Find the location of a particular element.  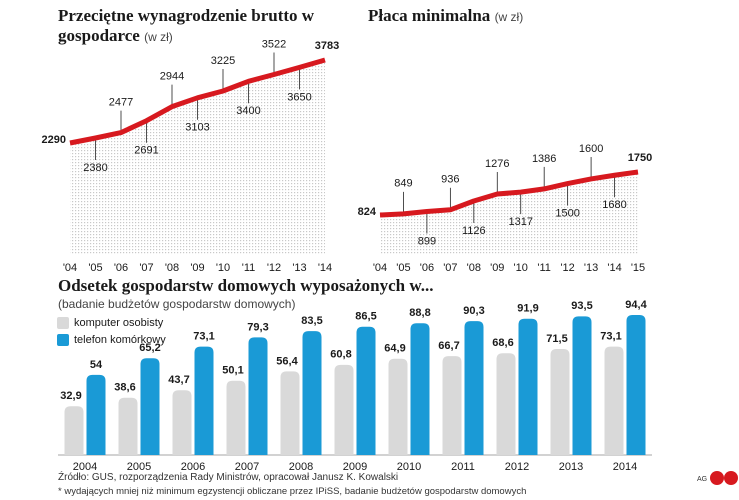

chart-subtitle: (badanie budżetów gospodarstw domowych) is located at coordinates (177, 304).